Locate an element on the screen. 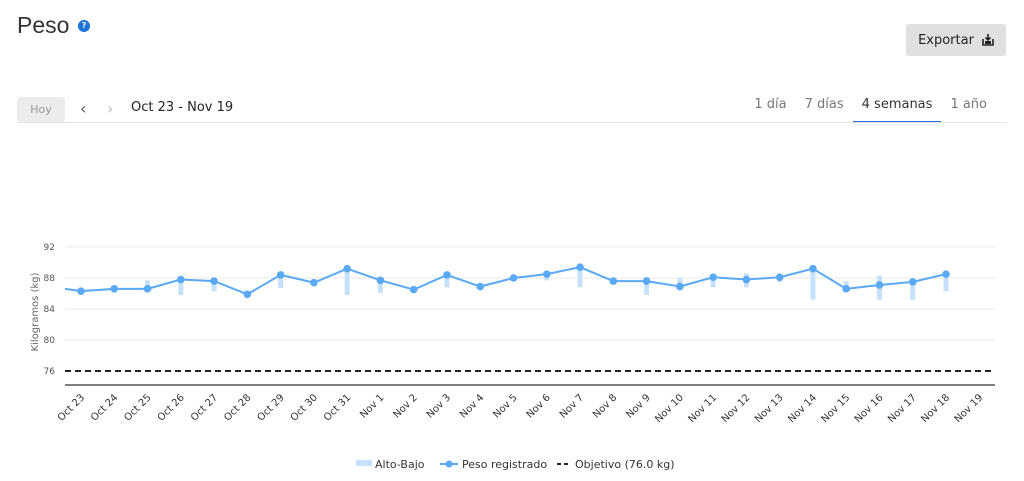  x-tick-label: Oct 23 is located at coordinates (71, 407).